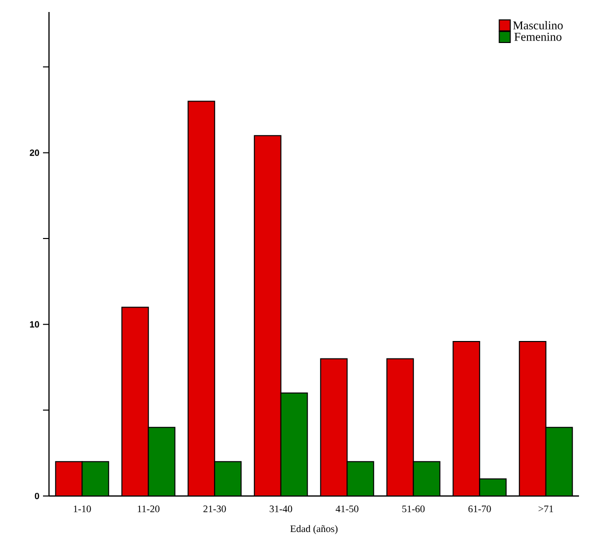 This screenshot has height=539, width=598. What do you see at coordinates (347, 509) in the screenshot?
I see `x-tick-label: 41-50` at bounding box center [347, 509].